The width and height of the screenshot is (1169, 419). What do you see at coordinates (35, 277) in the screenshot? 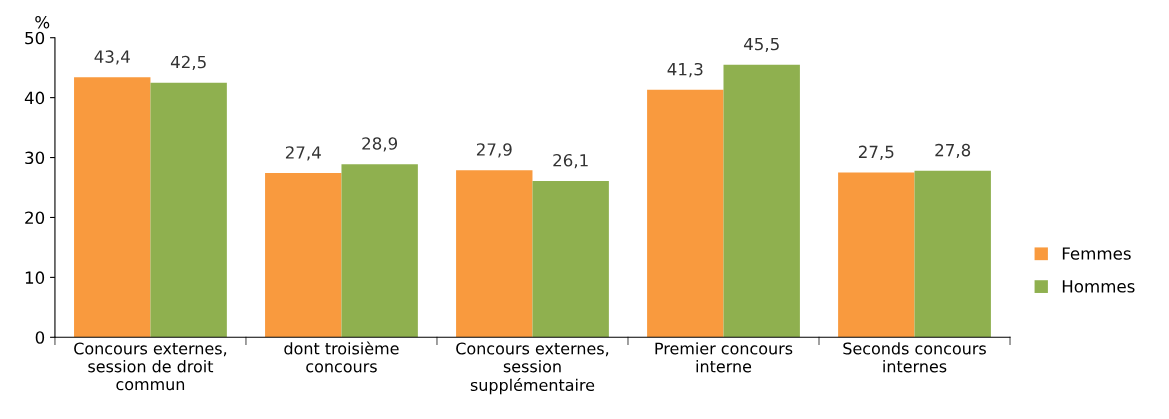
I see `y-tick-label: 10` at bounding box center [35, 277].